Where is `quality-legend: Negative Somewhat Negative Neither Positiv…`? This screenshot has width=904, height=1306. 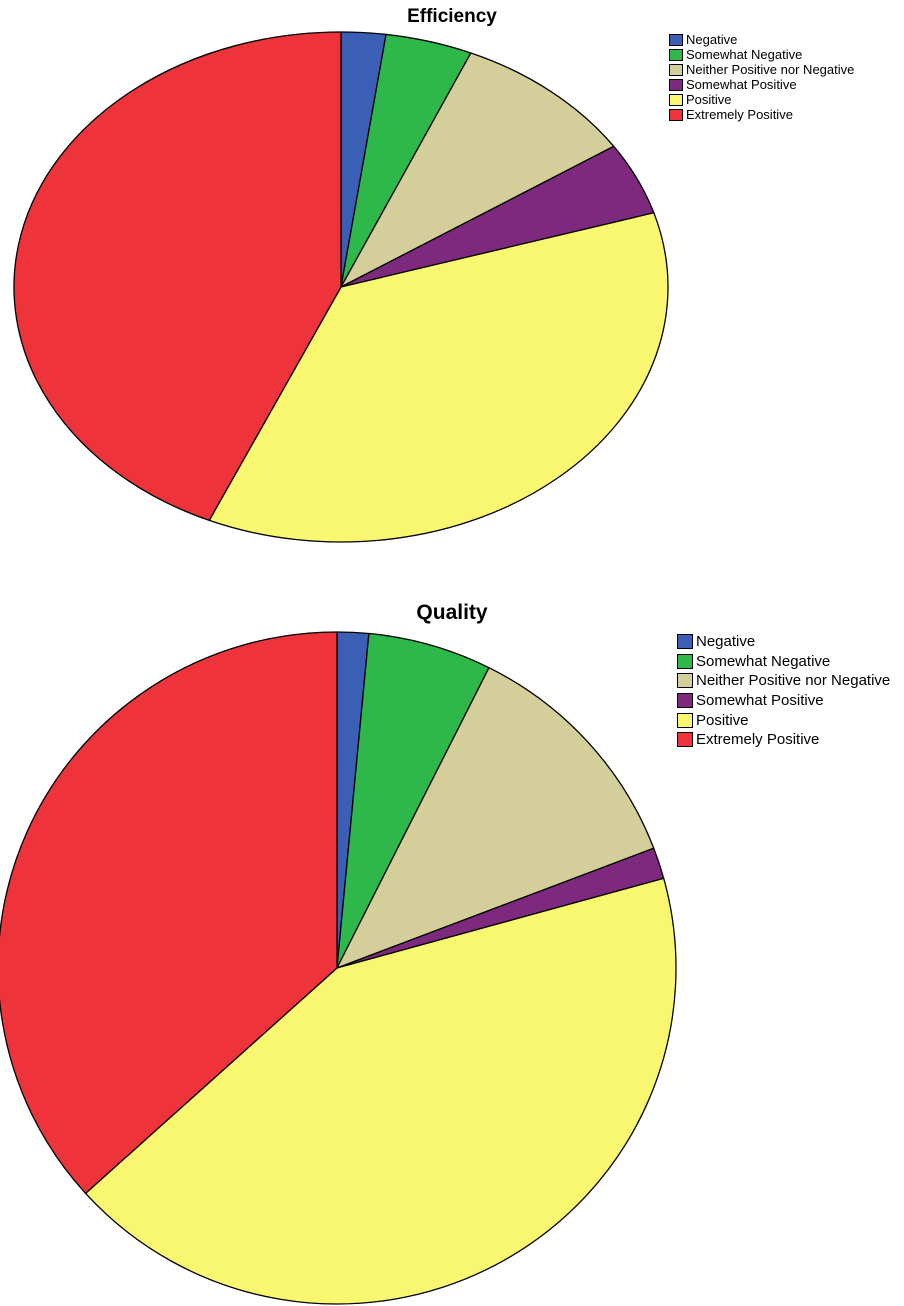
quality-legend: Negative Somewhat Negative Neither Positiv… is located at coordinates (783, 691).